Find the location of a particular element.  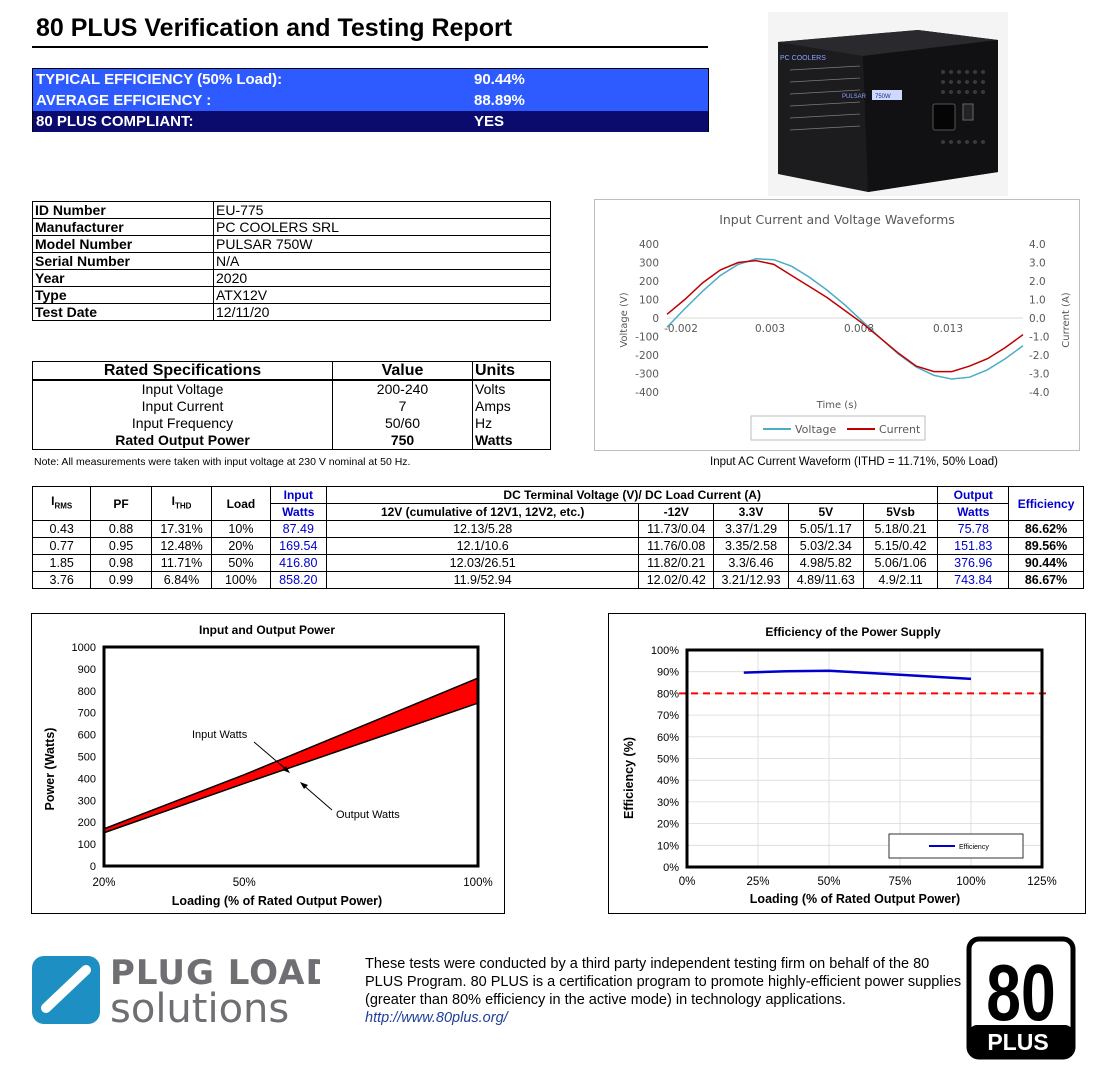

table-row: Rated Output Power 750 Watts is located at coordinates (291, 441).